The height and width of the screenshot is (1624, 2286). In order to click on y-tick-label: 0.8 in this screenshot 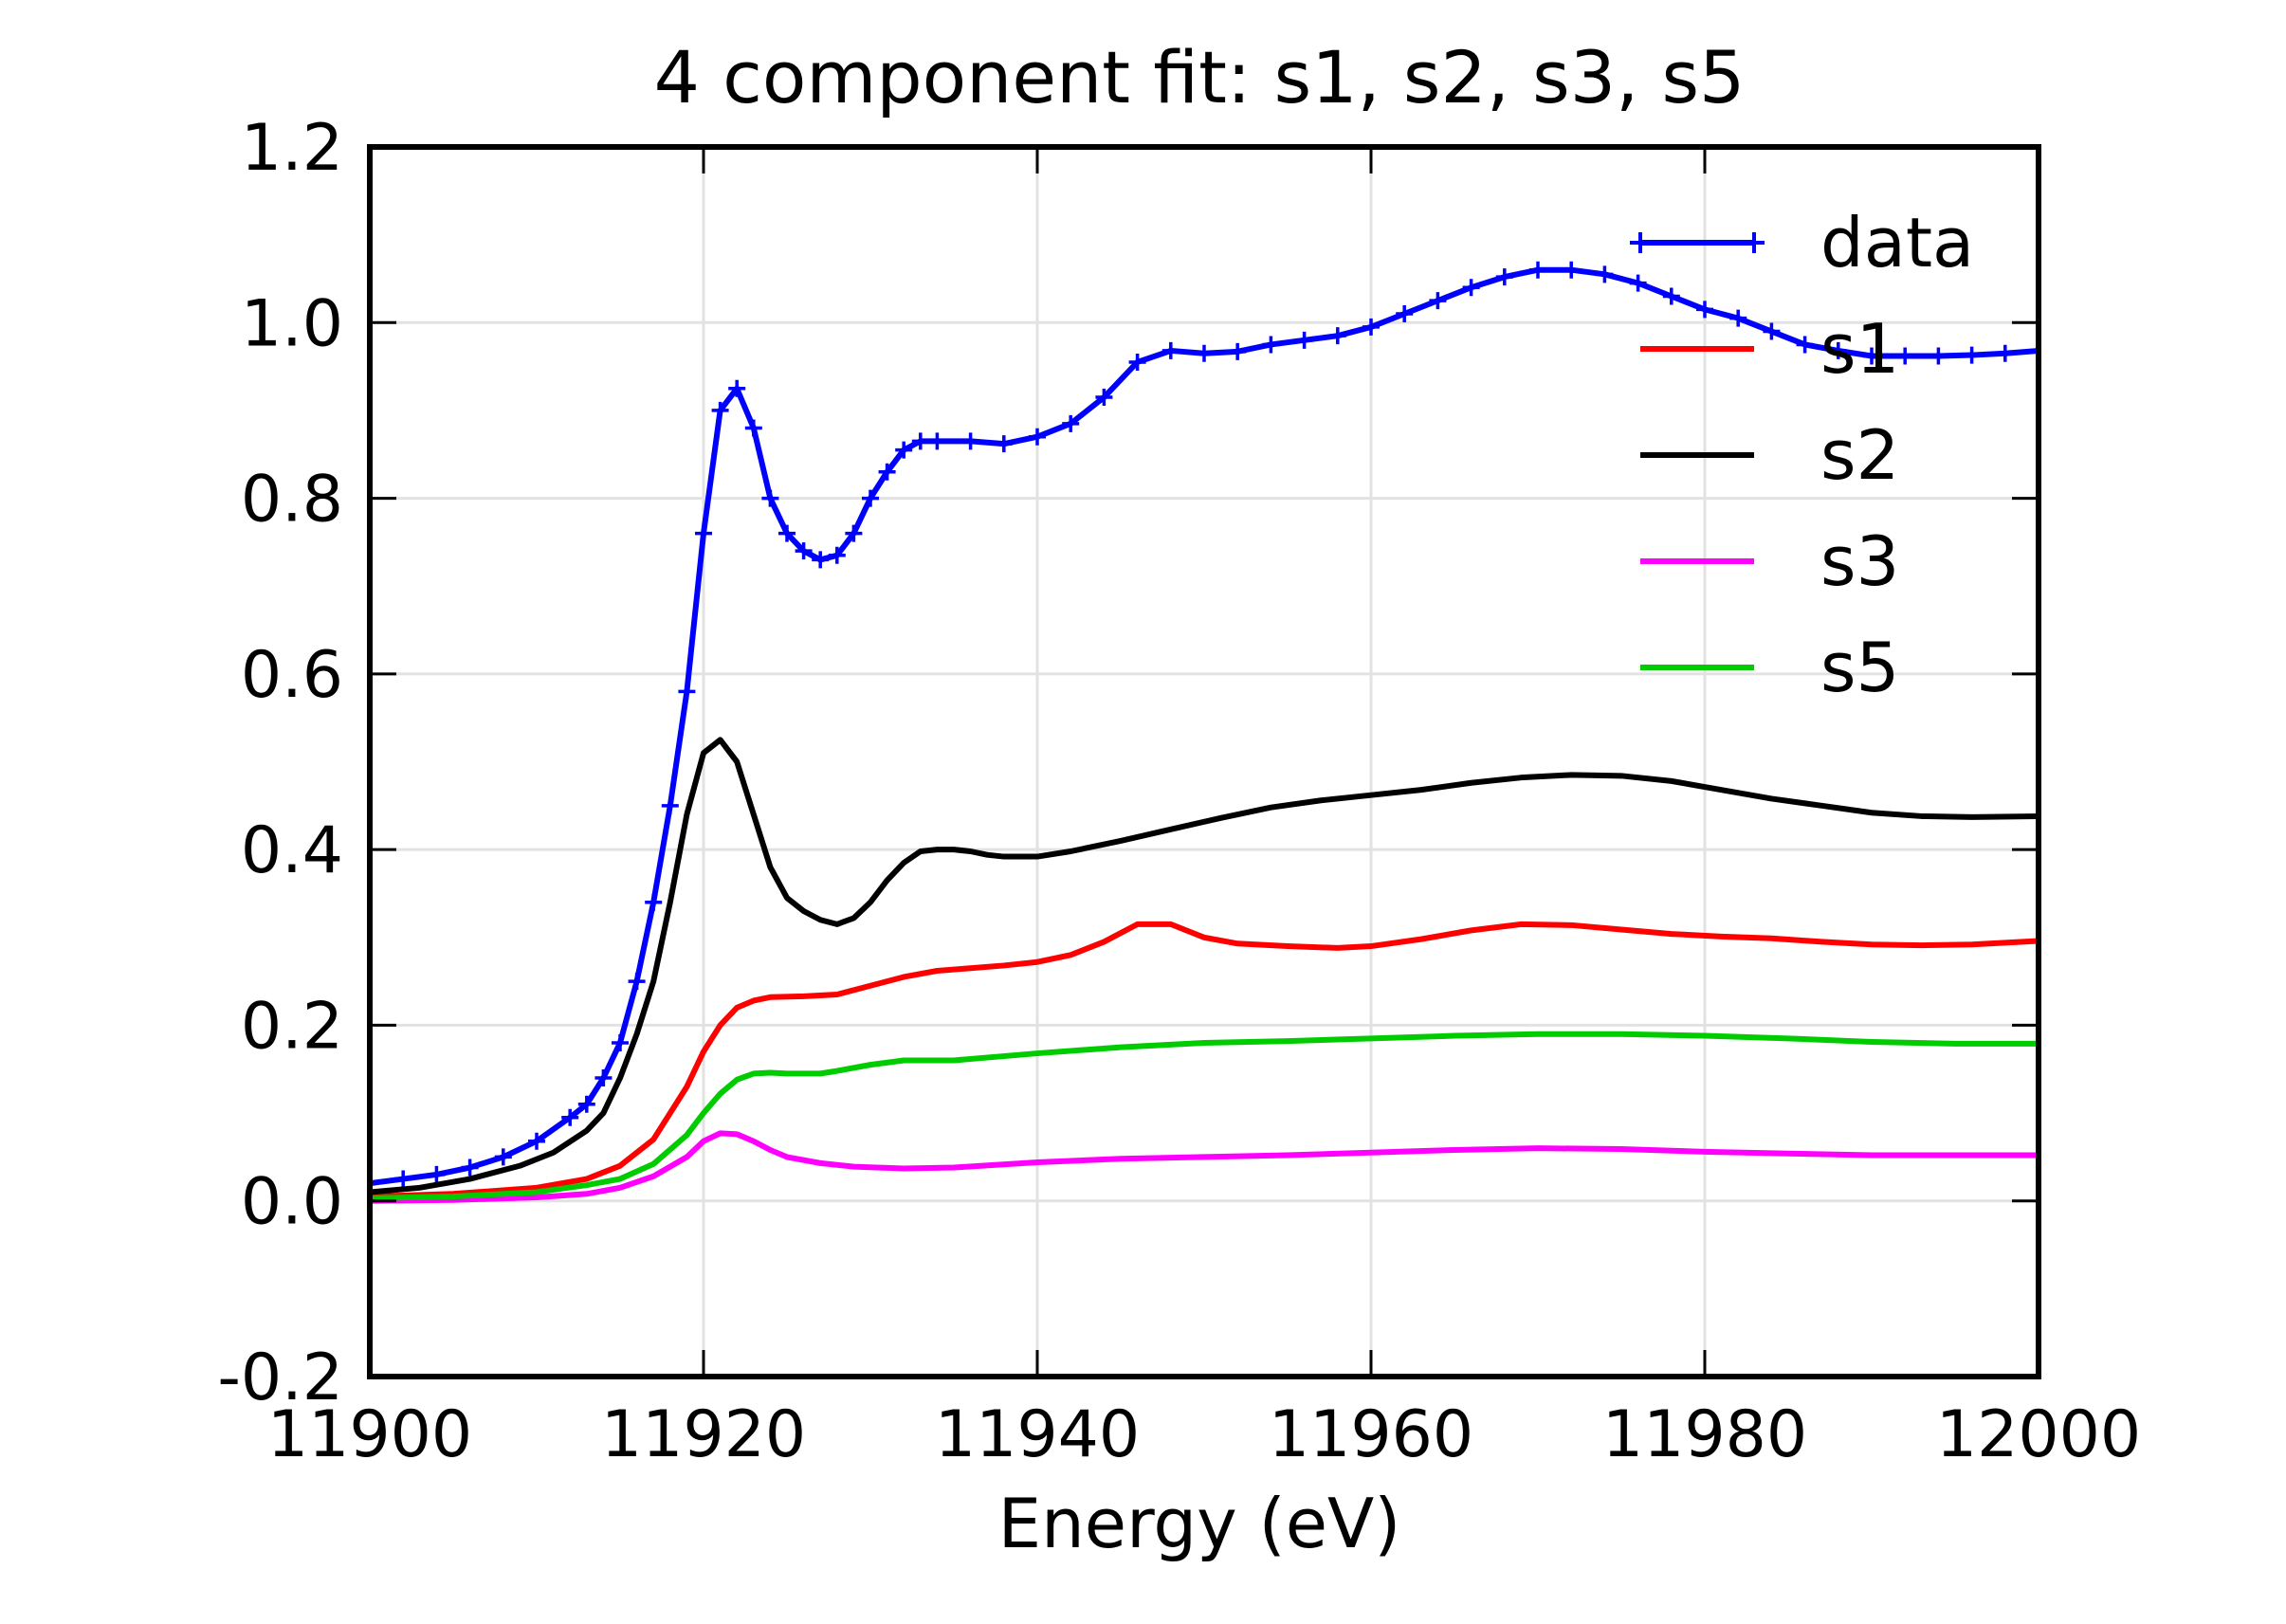, I will do `click(292, 500)`.